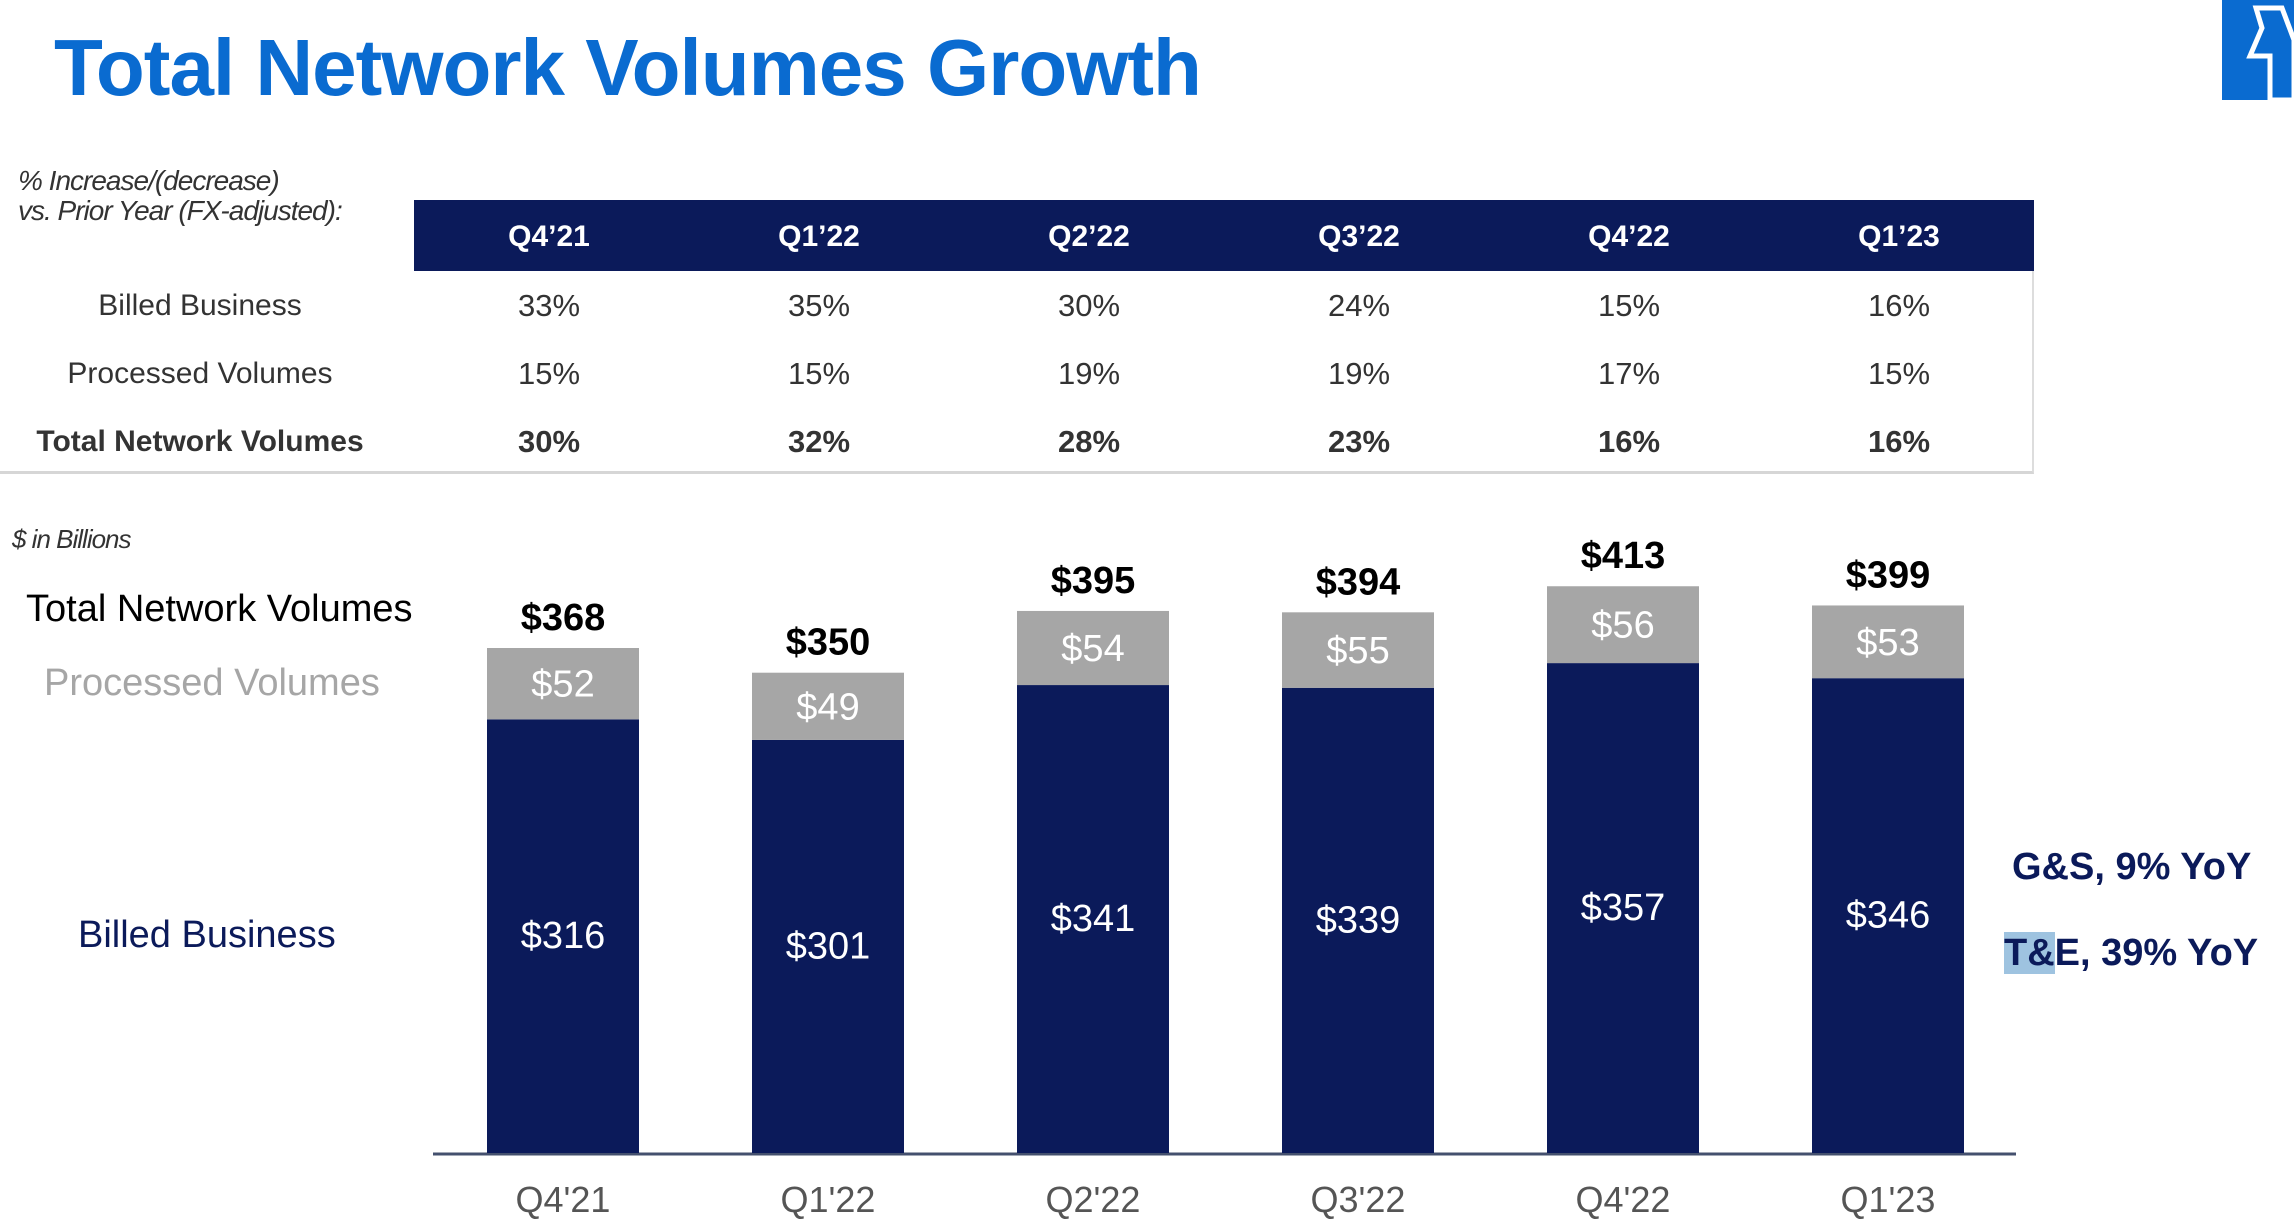 The image size is (2294, 1224). I want to click on table-note-line2: vs. Prior Year (FX-adjusted):, so click(180, 210).